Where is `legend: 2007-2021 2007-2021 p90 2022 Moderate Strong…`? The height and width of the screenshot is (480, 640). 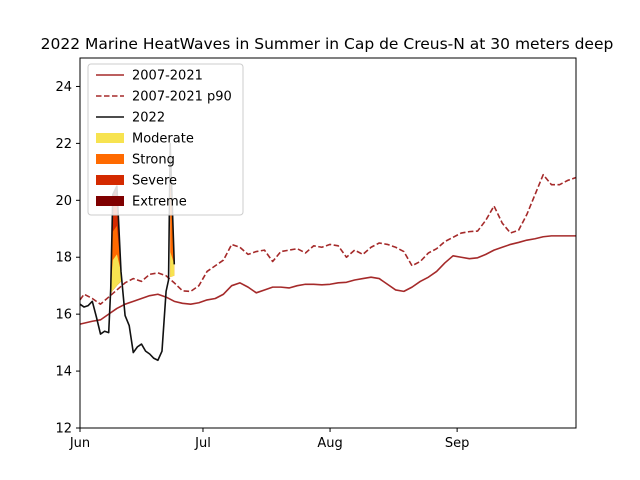
legend: 2007-2021 2007-2021 p90 2022 Moderate Strong… is located at coordinates (165, 139).